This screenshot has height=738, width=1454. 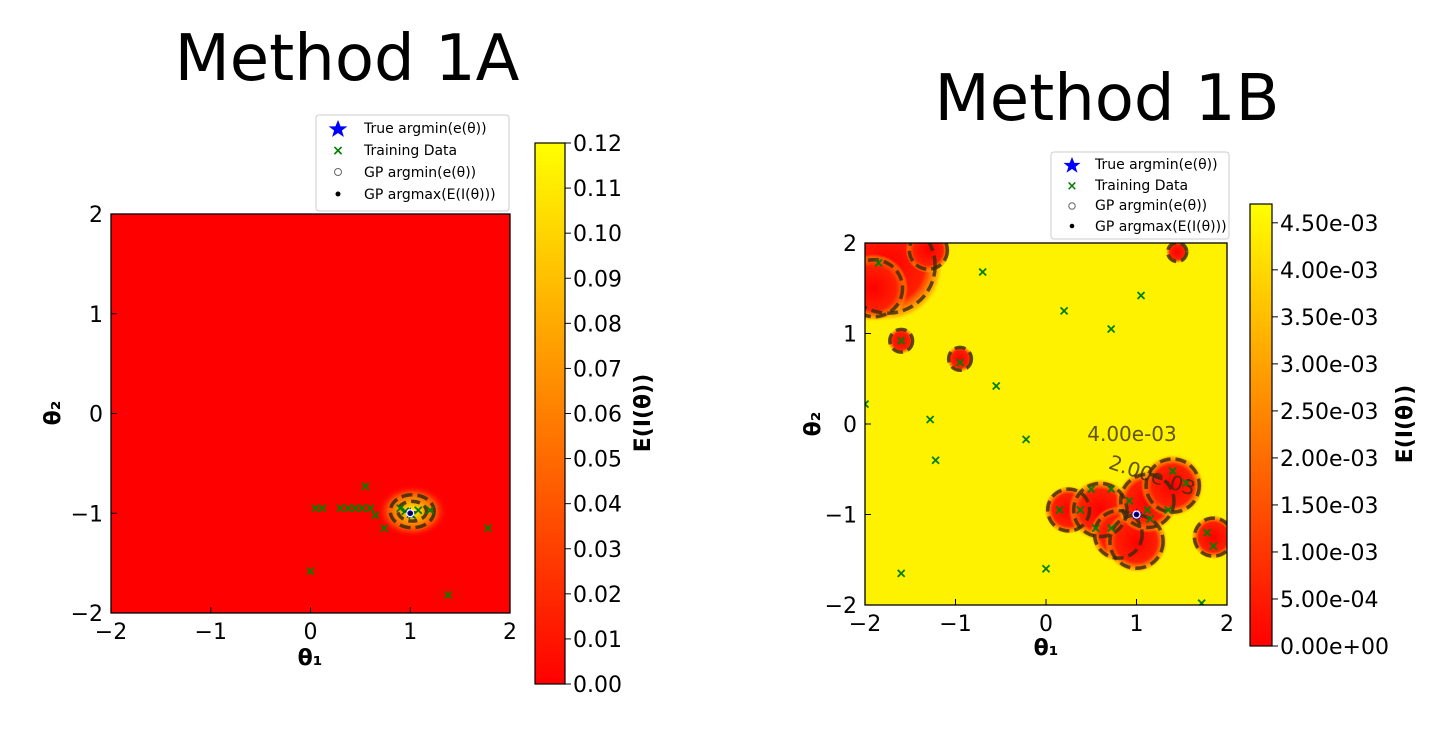 I want to click on x-tick-label: 2, so click(x=1227, y=624).